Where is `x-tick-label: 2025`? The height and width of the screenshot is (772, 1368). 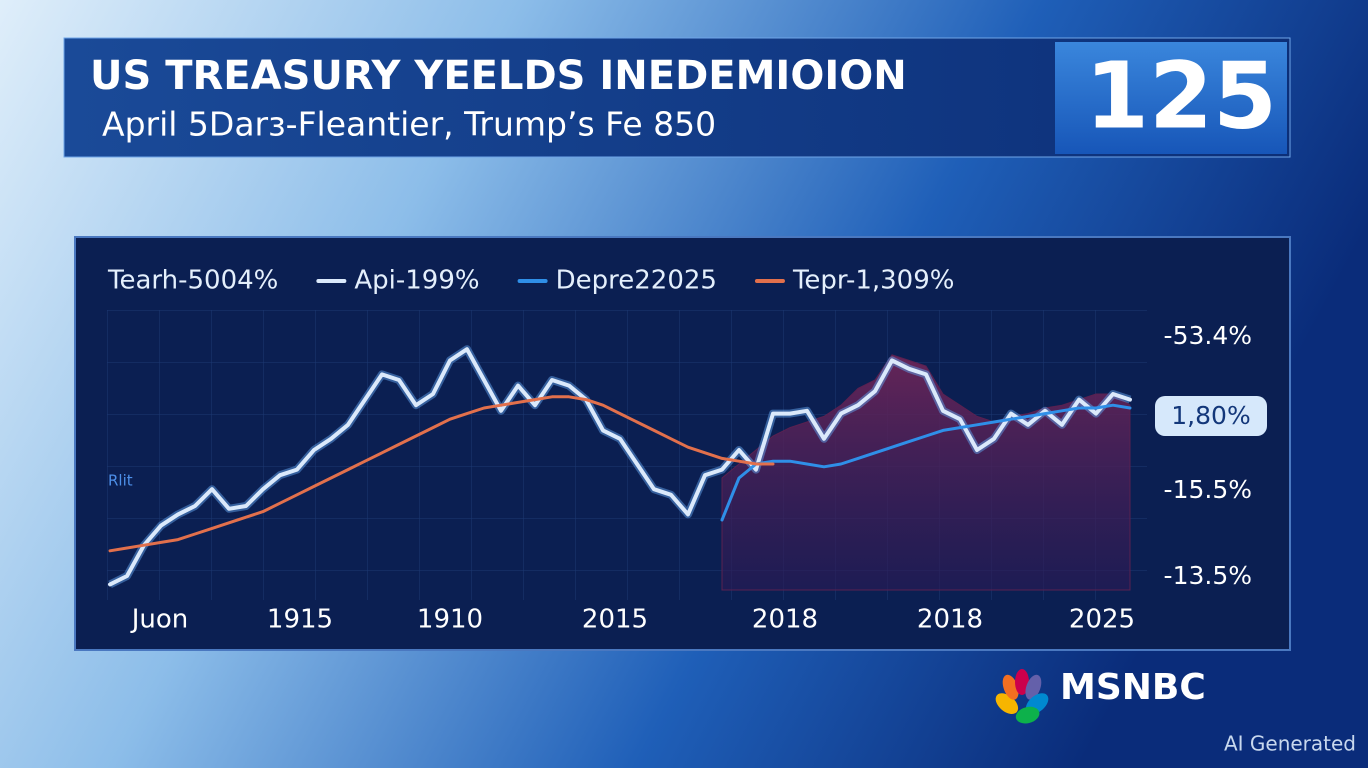
x-tick-label: 2025 is located at coordinates (1102, 620).